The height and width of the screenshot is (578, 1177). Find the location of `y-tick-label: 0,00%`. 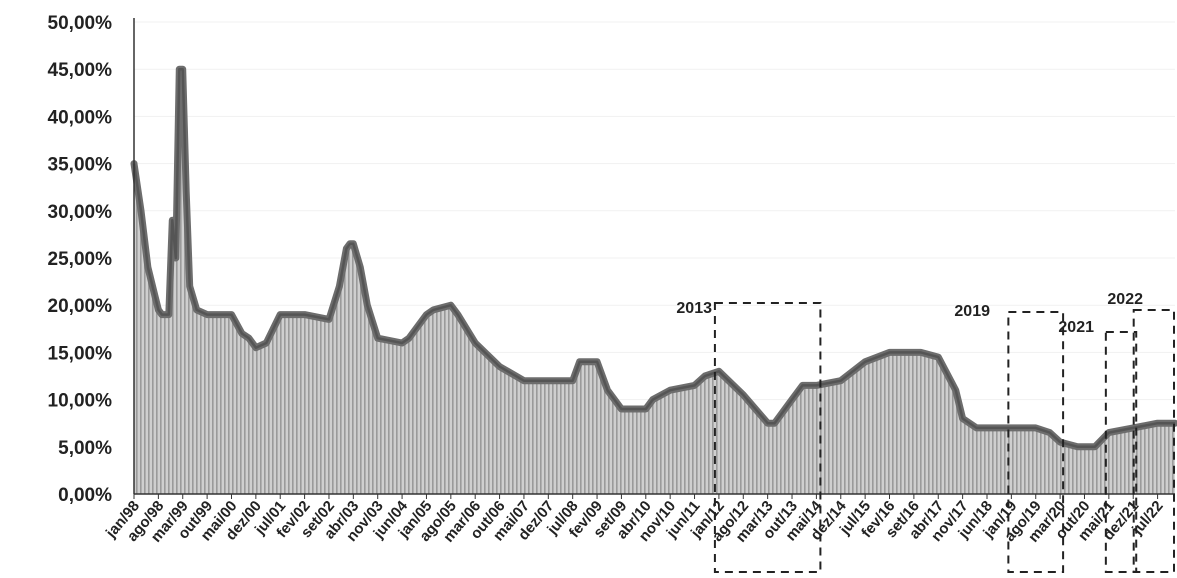

y-tick-label: 0,00% is located at coordinates (85, 495).